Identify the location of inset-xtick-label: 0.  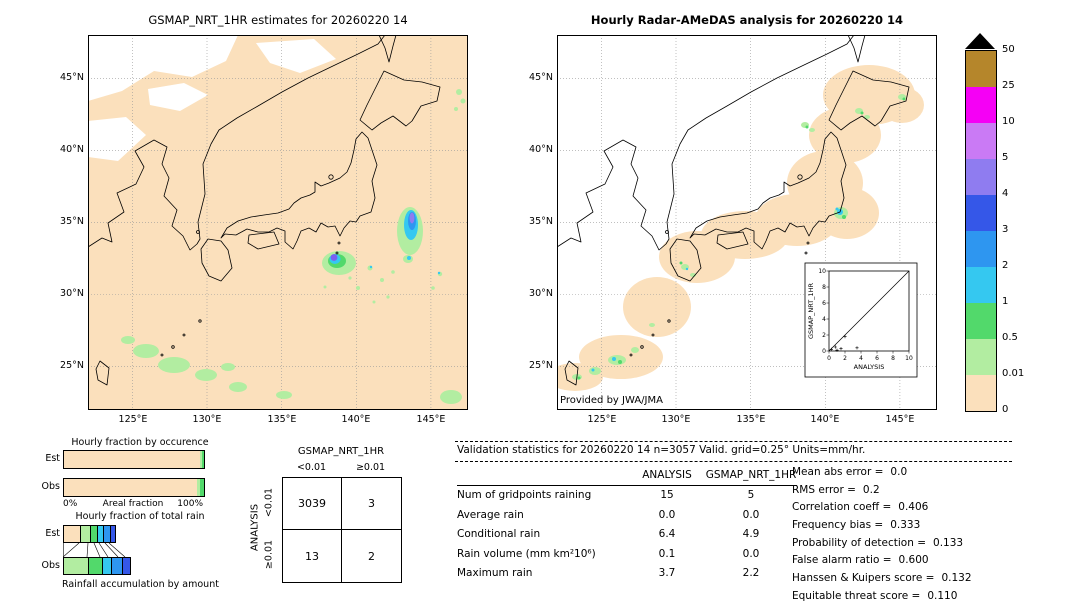
(829, 358).